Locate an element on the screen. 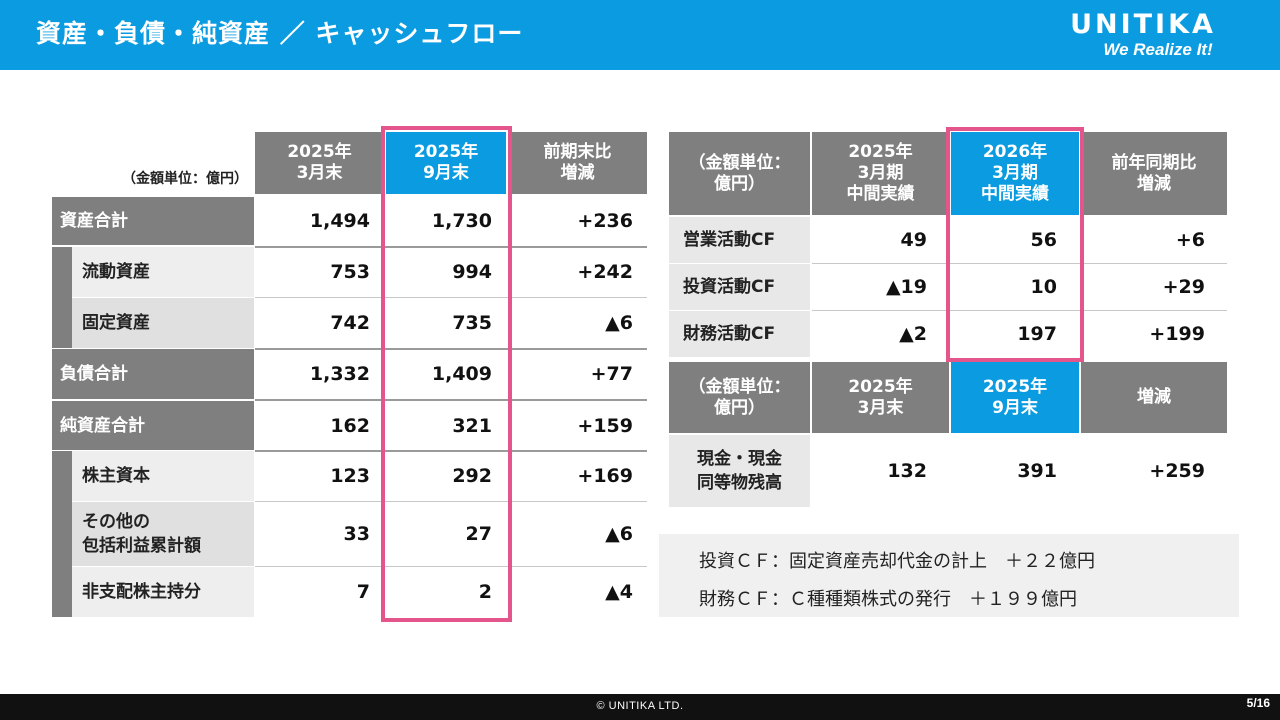 The height and width of the screenshot is (720, 1280). logo-name: UNITIKA is located at coordinates (1143, 24).